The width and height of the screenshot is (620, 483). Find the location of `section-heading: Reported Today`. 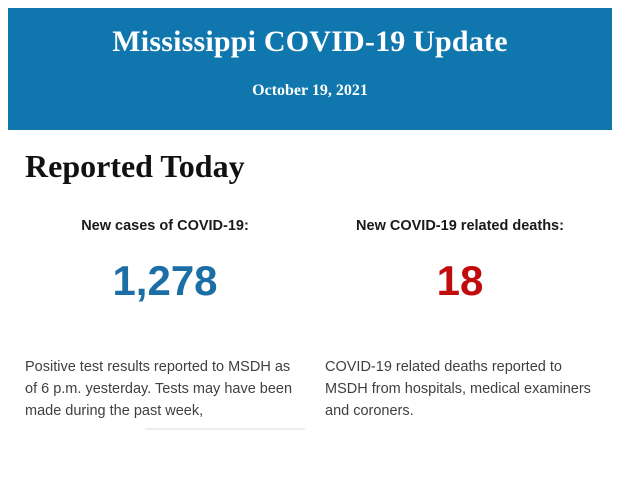

section-heading: Reported Today is located at coordinates (135, 166).